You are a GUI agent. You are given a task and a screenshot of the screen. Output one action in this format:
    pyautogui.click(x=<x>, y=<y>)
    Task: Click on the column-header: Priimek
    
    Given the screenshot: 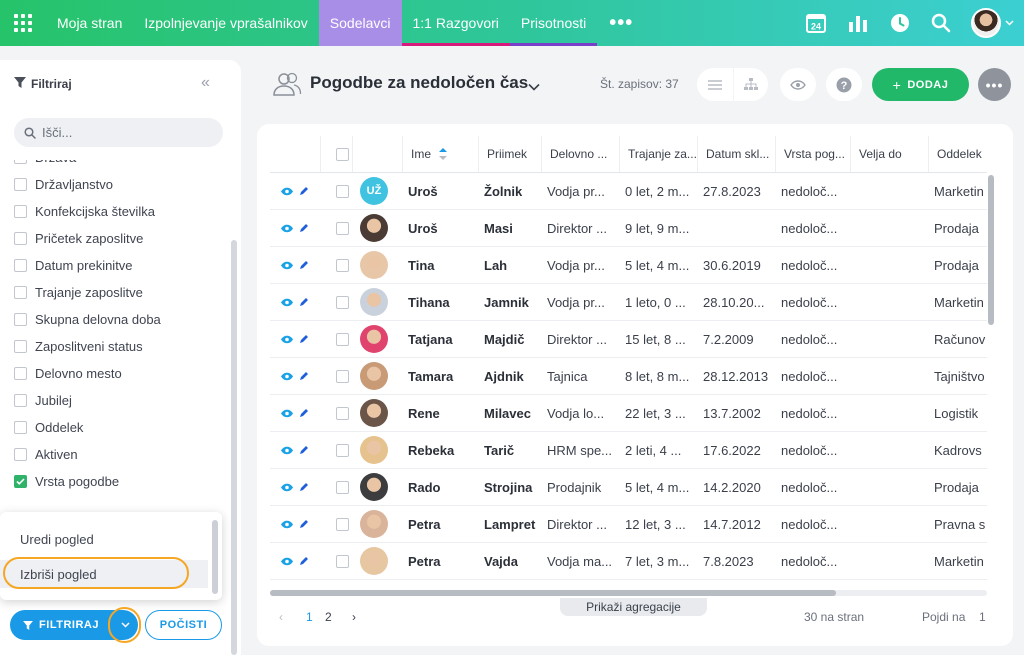 What is the action you would take?
    pyautogui.click(x=509, y=154)
    